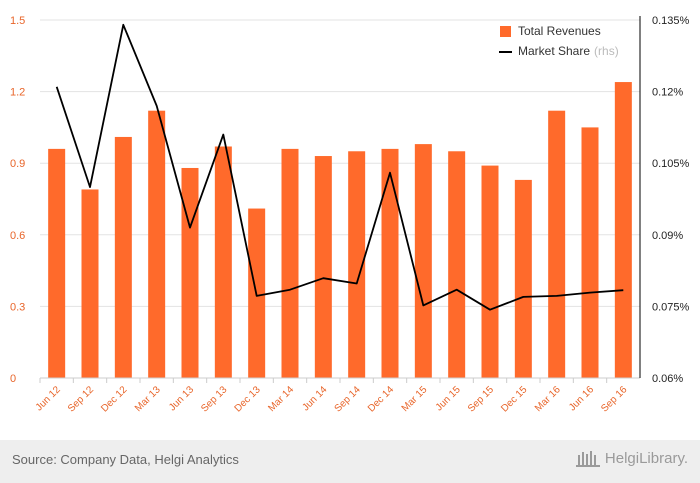 The height and width of the screenshot is (483, 700). What do you see at coordinates (381, 399) in the screenshot?
I see `x-tick-label: Dec 14` at bounding box center [381, 399].